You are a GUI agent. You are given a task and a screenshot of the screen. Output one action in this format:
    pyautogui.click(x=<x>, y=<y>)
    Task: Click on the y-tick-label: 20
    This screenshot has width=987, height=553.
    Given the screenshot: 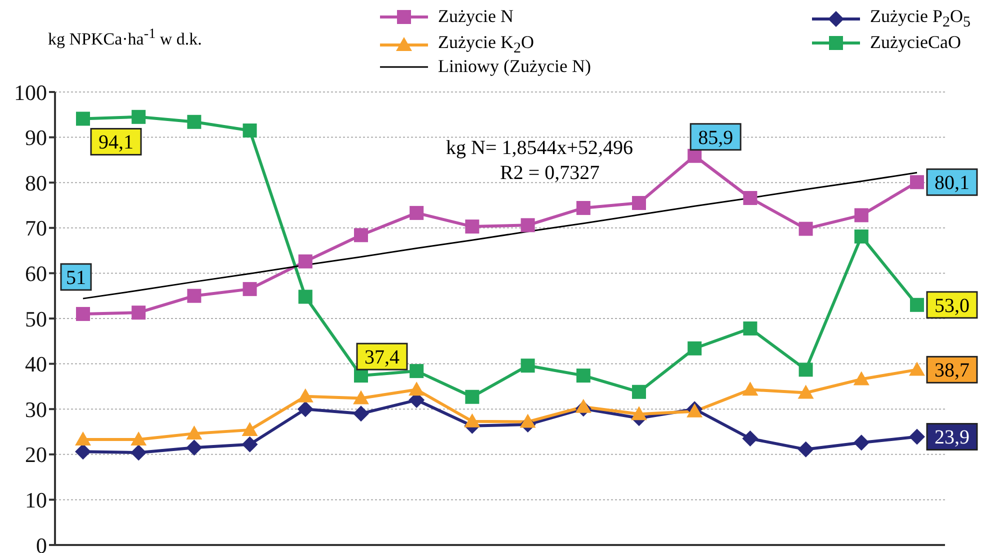 What is the action you would take?
    pyautogui.click(x=36, y=455)
    